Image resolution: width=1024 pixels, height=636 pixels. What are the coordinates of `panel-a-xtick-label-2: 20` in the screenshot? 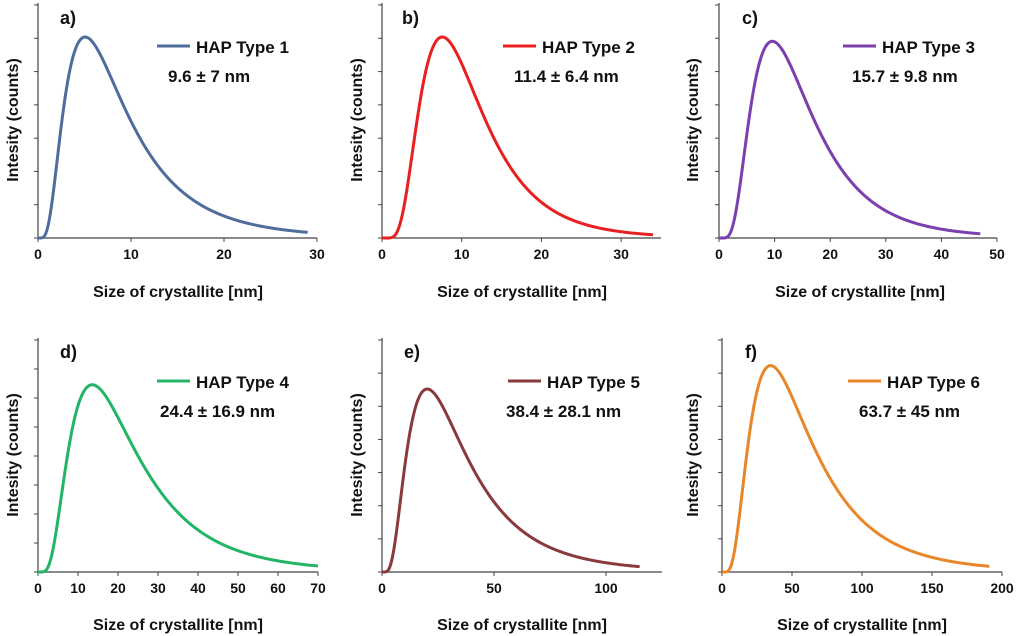 It's located at (224, 254).